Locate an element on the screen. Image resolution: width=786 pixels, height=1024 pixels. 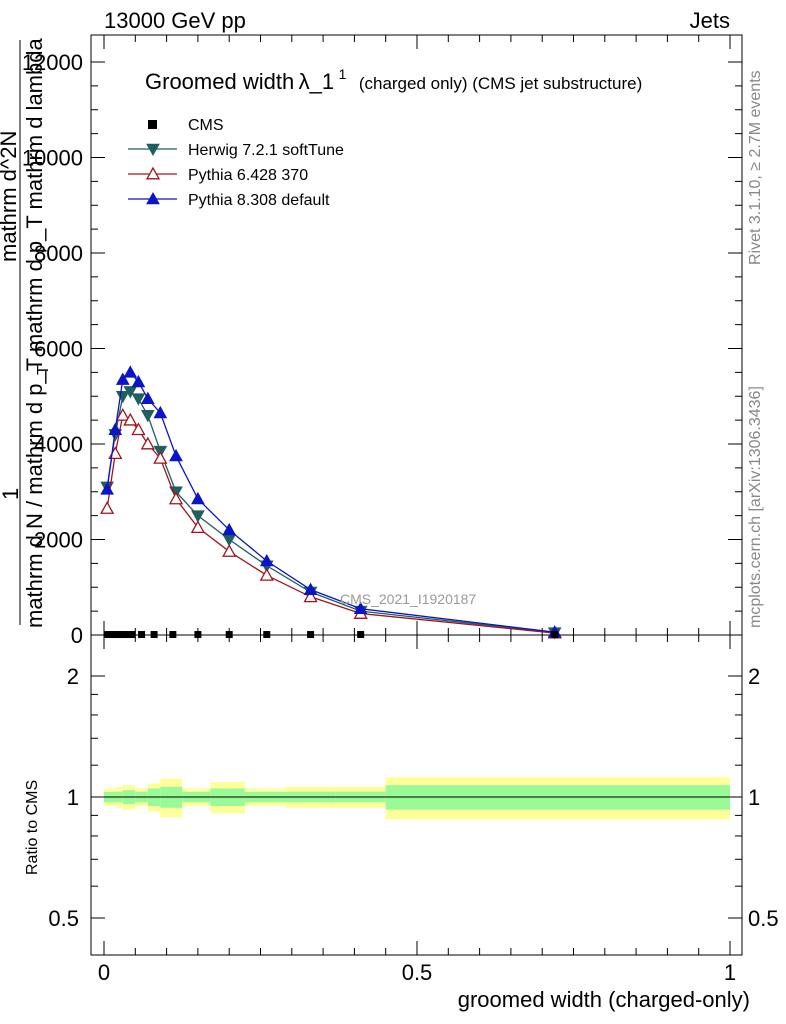
ratio-y-axis-label: Ratio to CMS is located at coordinates (32, 827).